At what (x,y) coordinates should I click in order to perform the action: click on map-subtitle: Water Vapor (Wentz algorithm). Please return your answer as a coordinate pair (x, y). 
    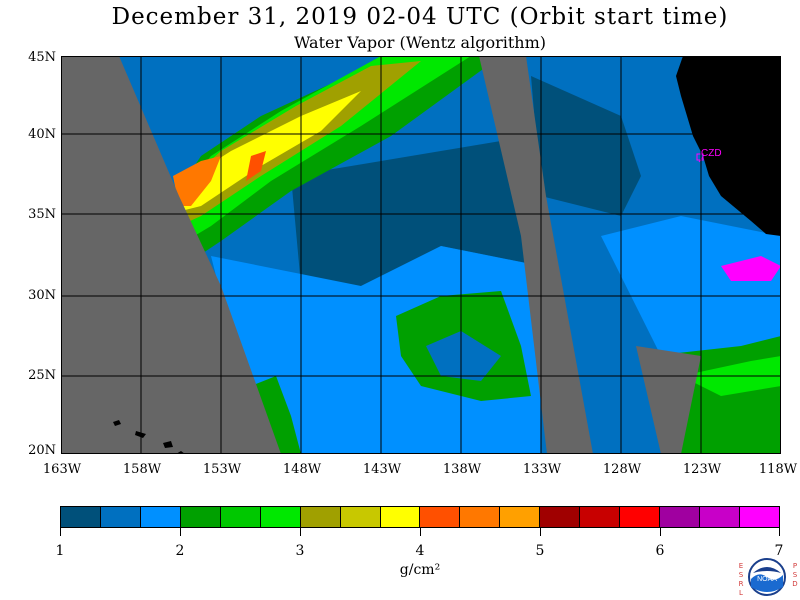
    Looking at the image, I should click on (419, 42).